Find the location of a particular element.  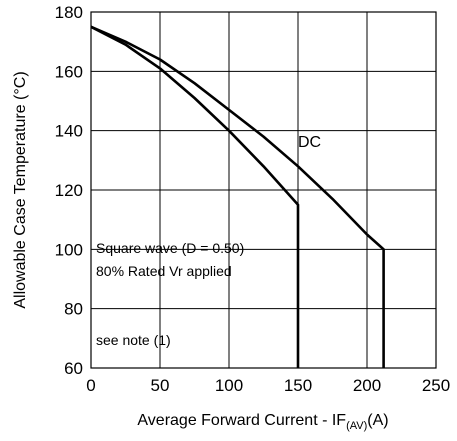

x-axis-label-sub1: F is located at coordinates (341, 420).